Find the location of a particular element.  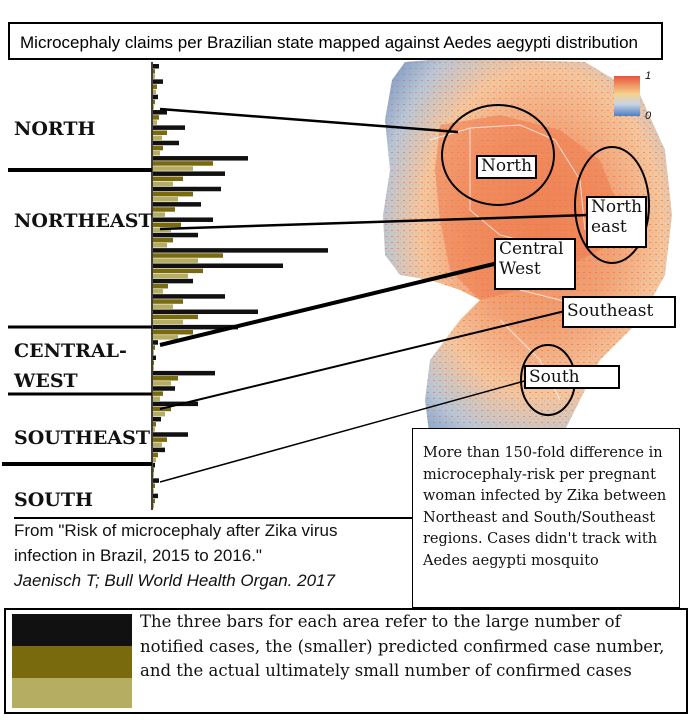

map-label-southeast: Southeast is located at coordinates (619, 312).